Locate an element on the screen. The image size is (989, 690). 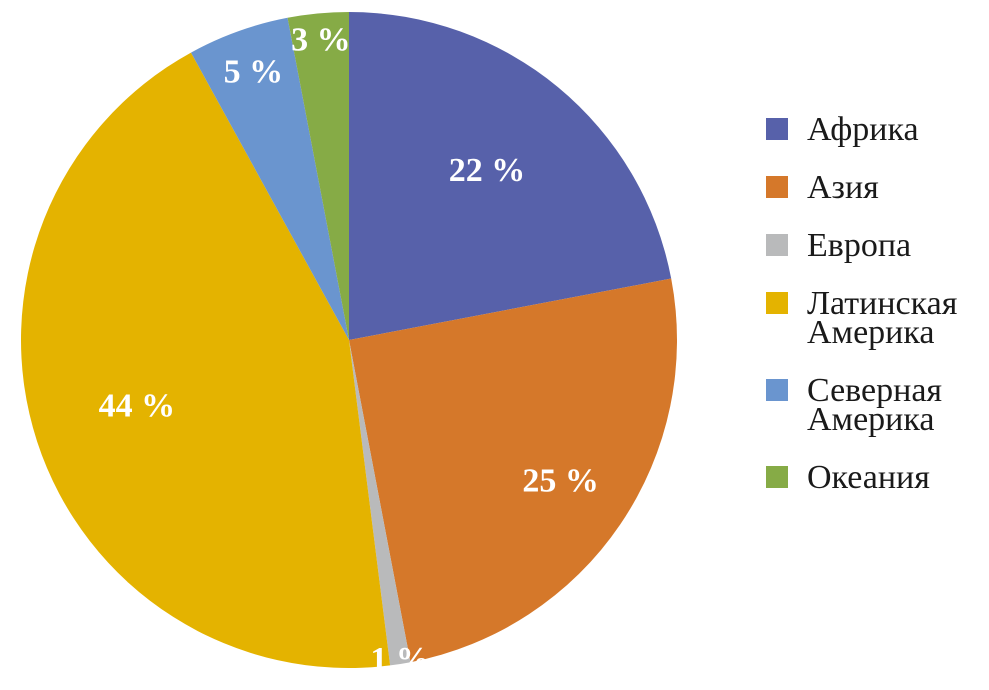
legend-label: Северная Америка is located at coordinates (875, 405).